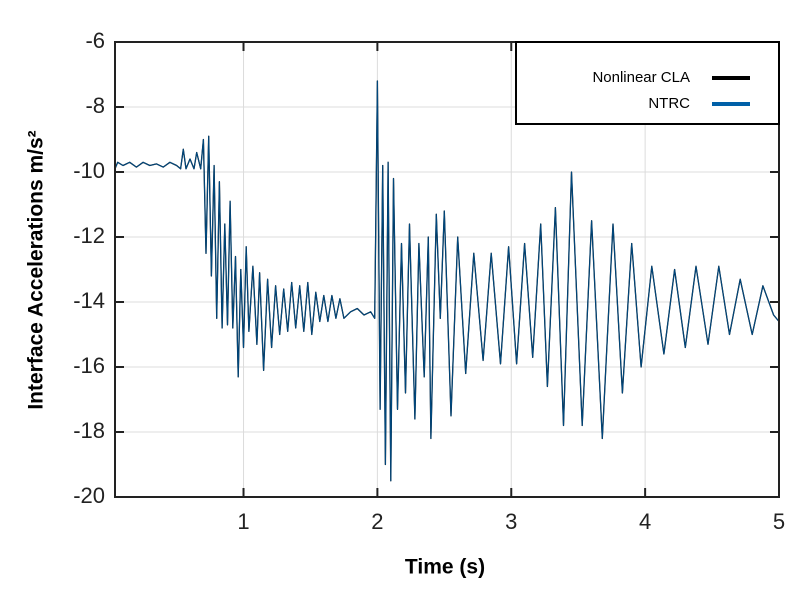 This screenshot has width=809, height=602. Describe the element at coordinates (89, 300) in the screenshot. I see `y-tick-label: -14` at that location.